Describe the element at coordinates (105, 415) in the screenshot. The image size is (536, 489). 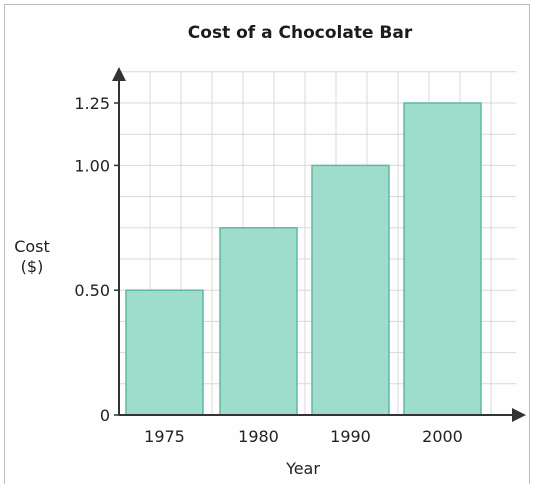
I see `y-tick-label: 0` at that location.